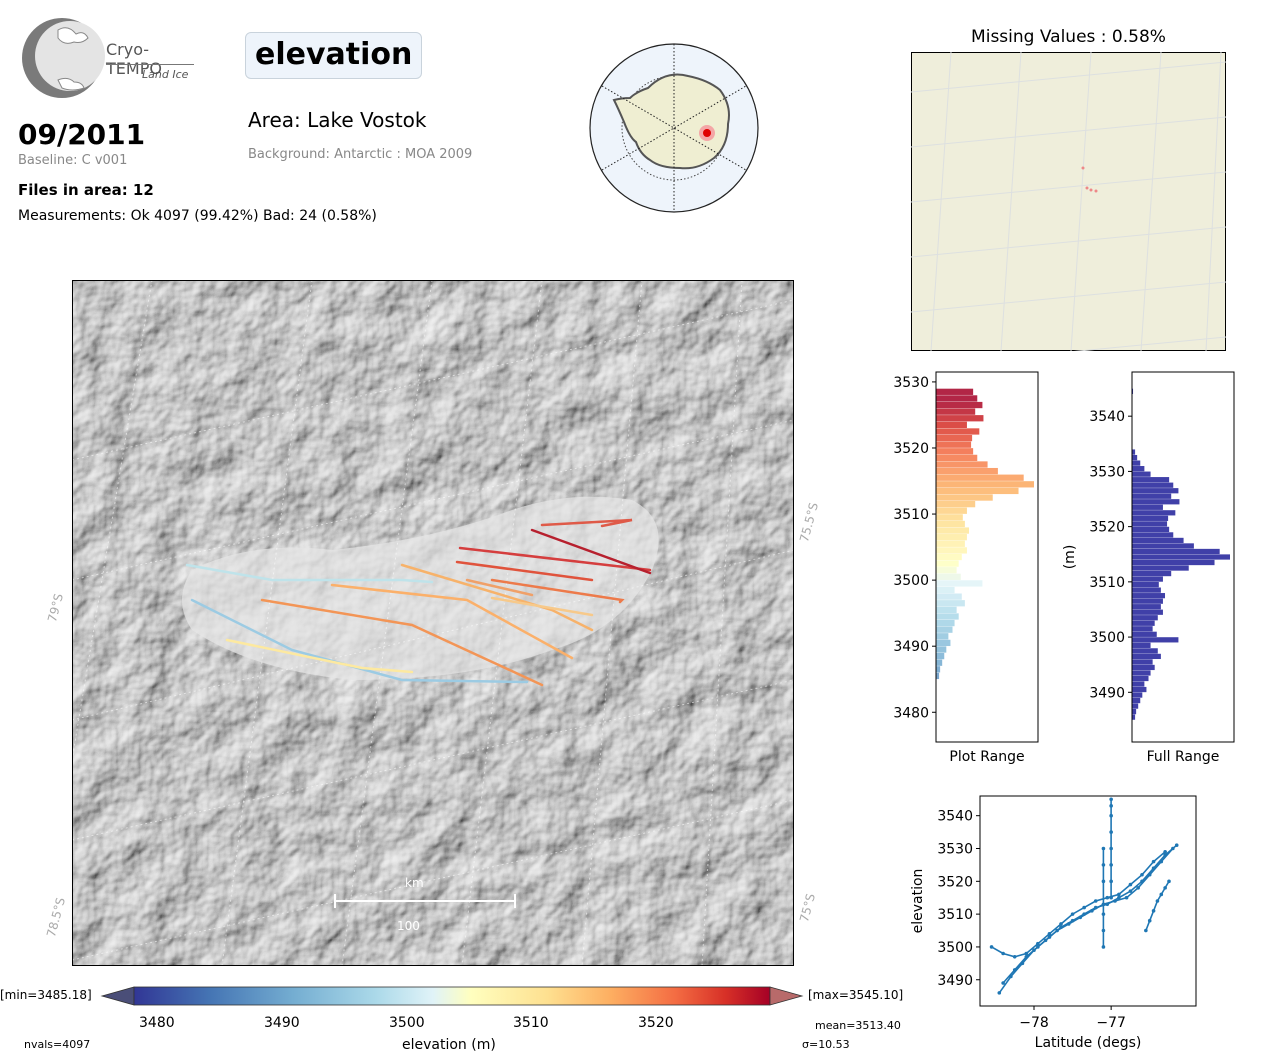  What do you see at coordinates (449, 1045) in the screenshot?
I see `colorbar-title: elevation (m)` at bounding box center [449, 1045].